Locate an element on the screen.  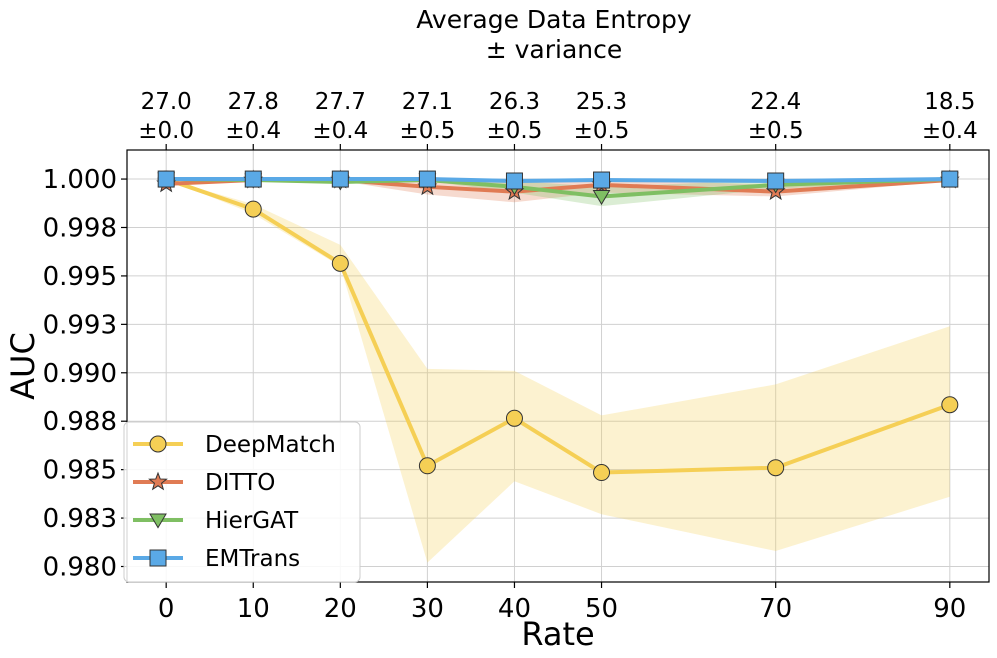
top-axis-title-line2: ± variance is located at coordinates (554, 49).